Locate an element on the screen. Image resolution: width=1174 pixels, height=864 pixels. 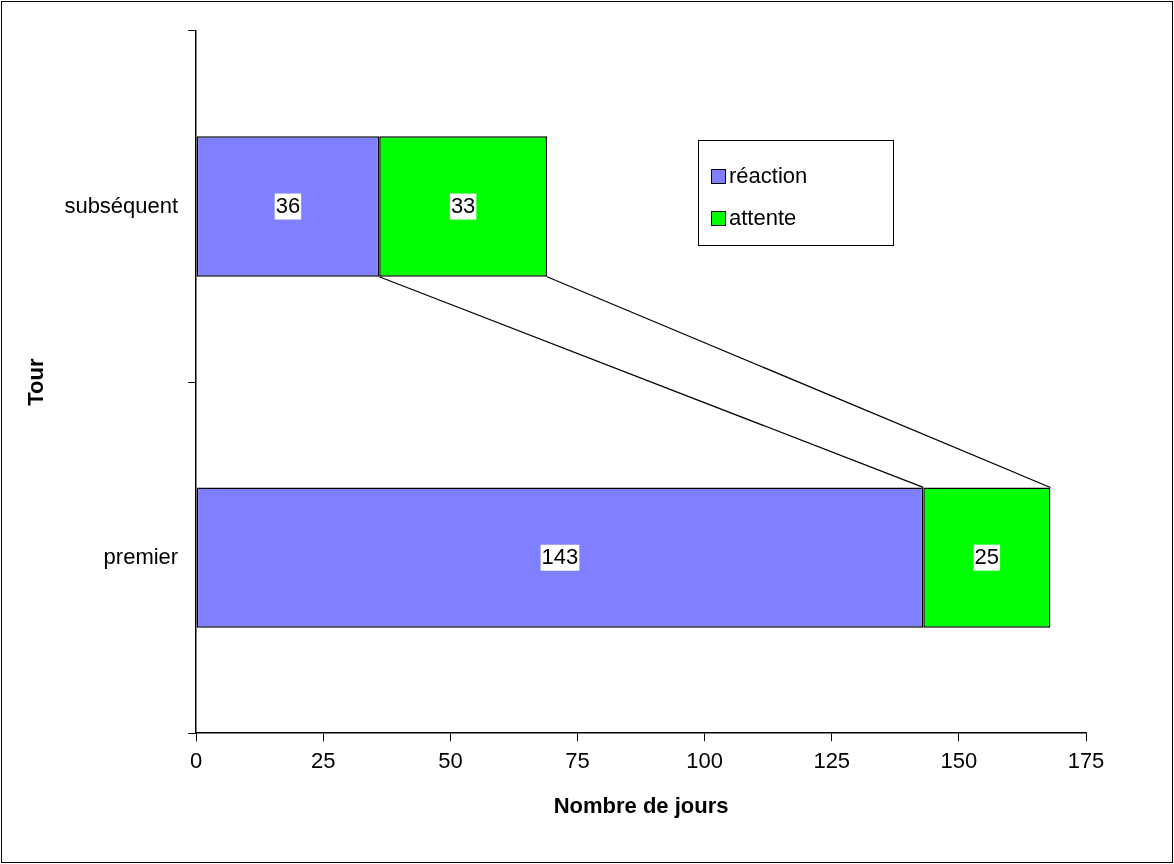
x-tick-label: 25 is located at coordinates (323, 761).